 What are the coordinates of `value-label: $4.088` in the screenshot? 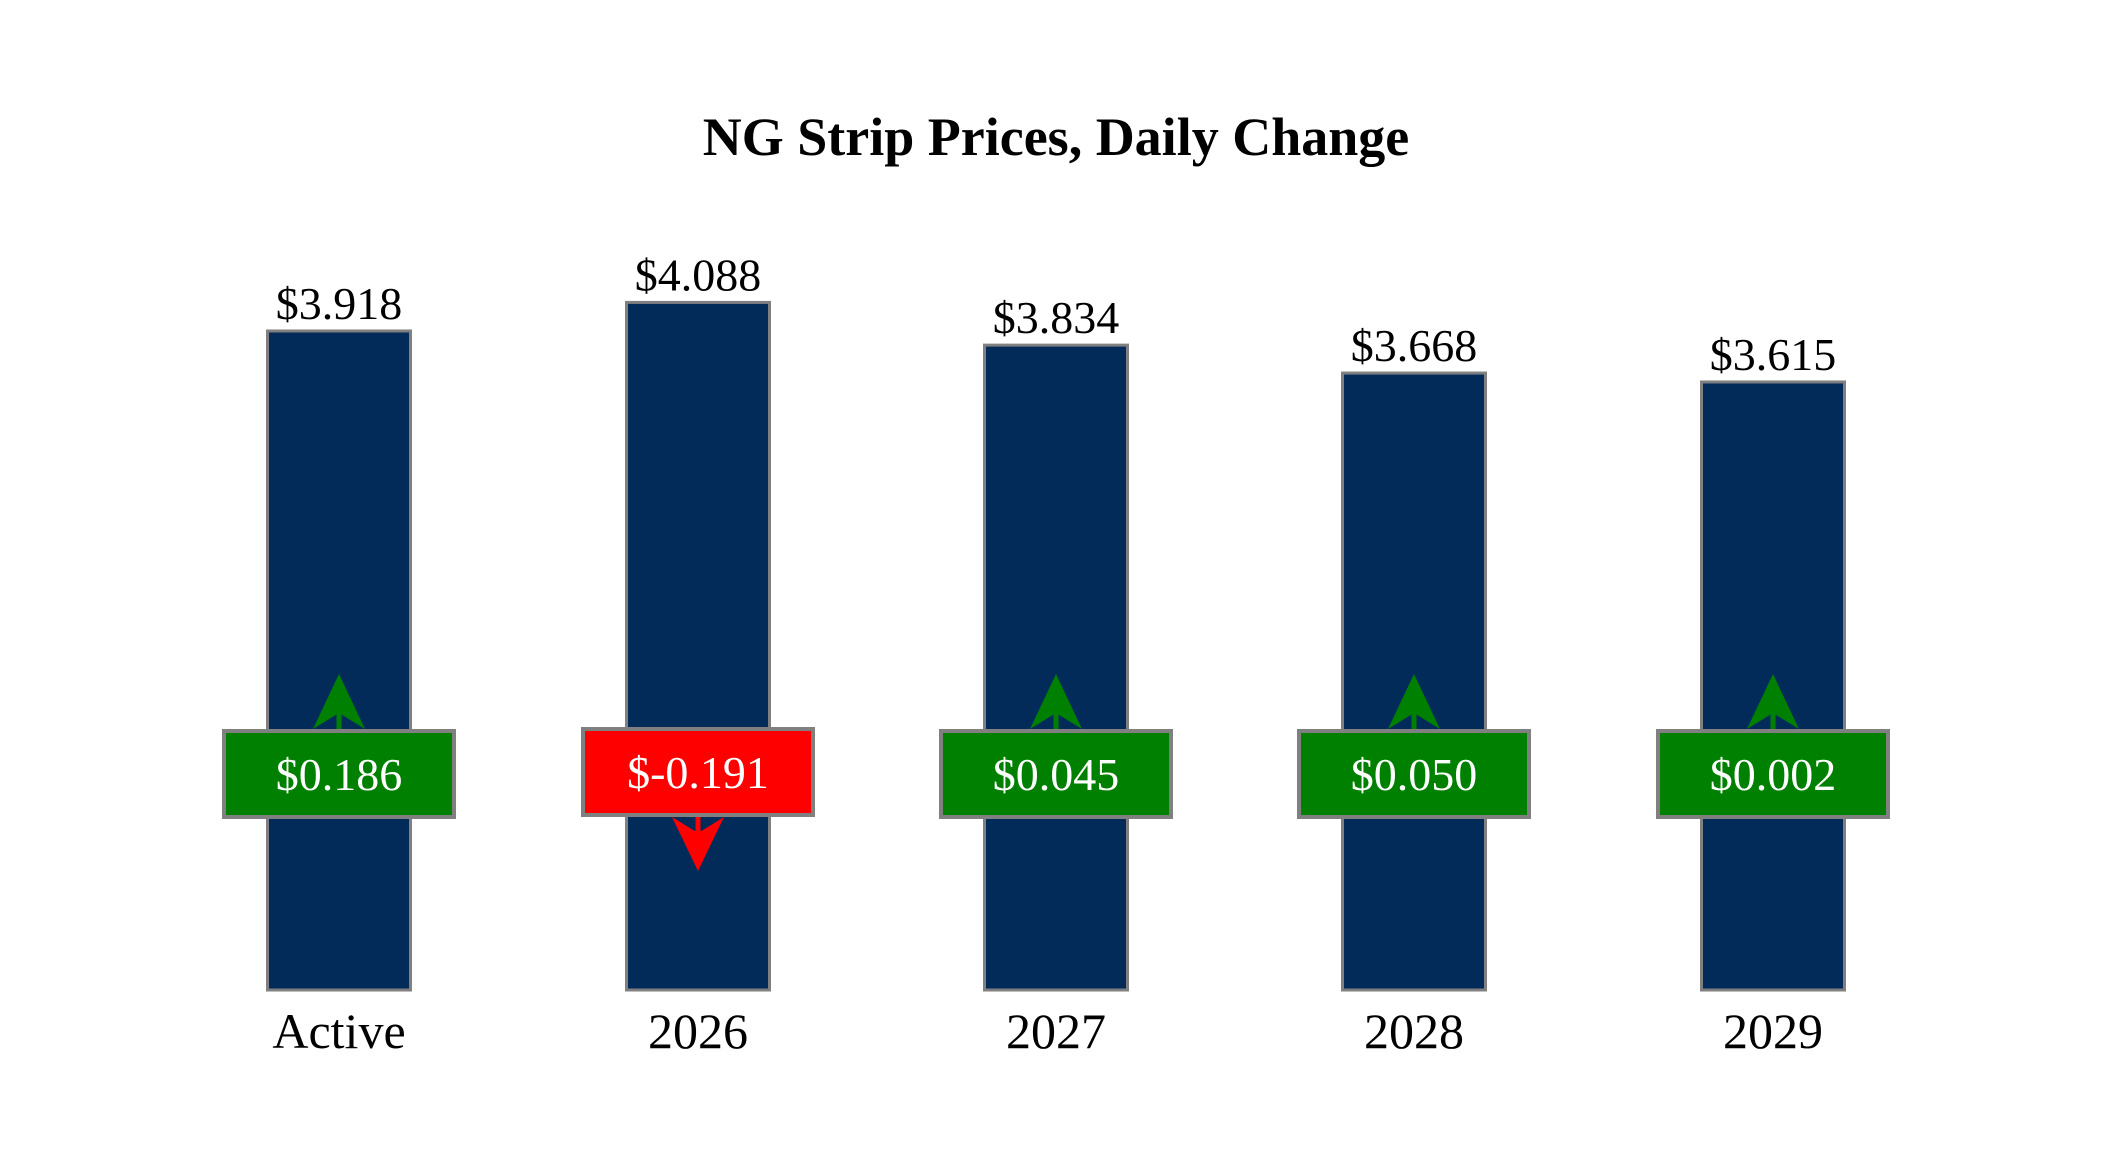 It's located at (698, 274).